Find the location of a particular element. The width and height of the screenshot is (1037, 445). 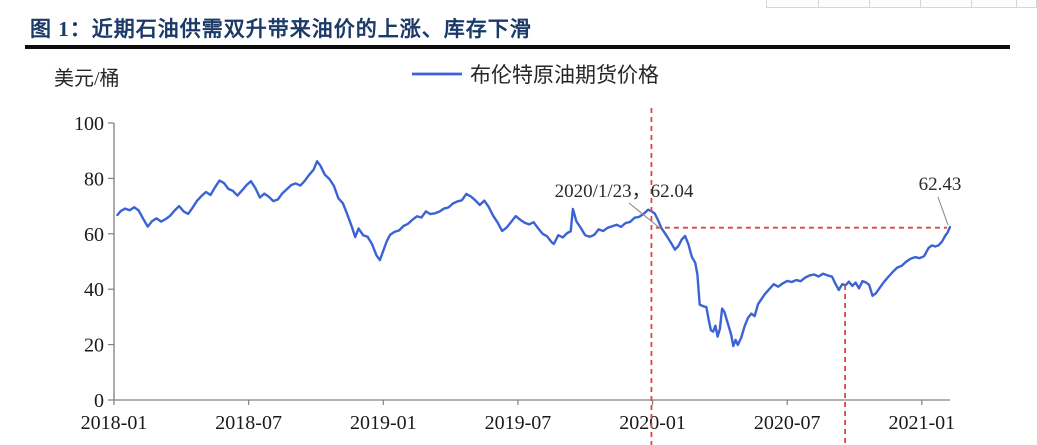

x-tick-label: 2018-01 is located at coordinates (114, 423).